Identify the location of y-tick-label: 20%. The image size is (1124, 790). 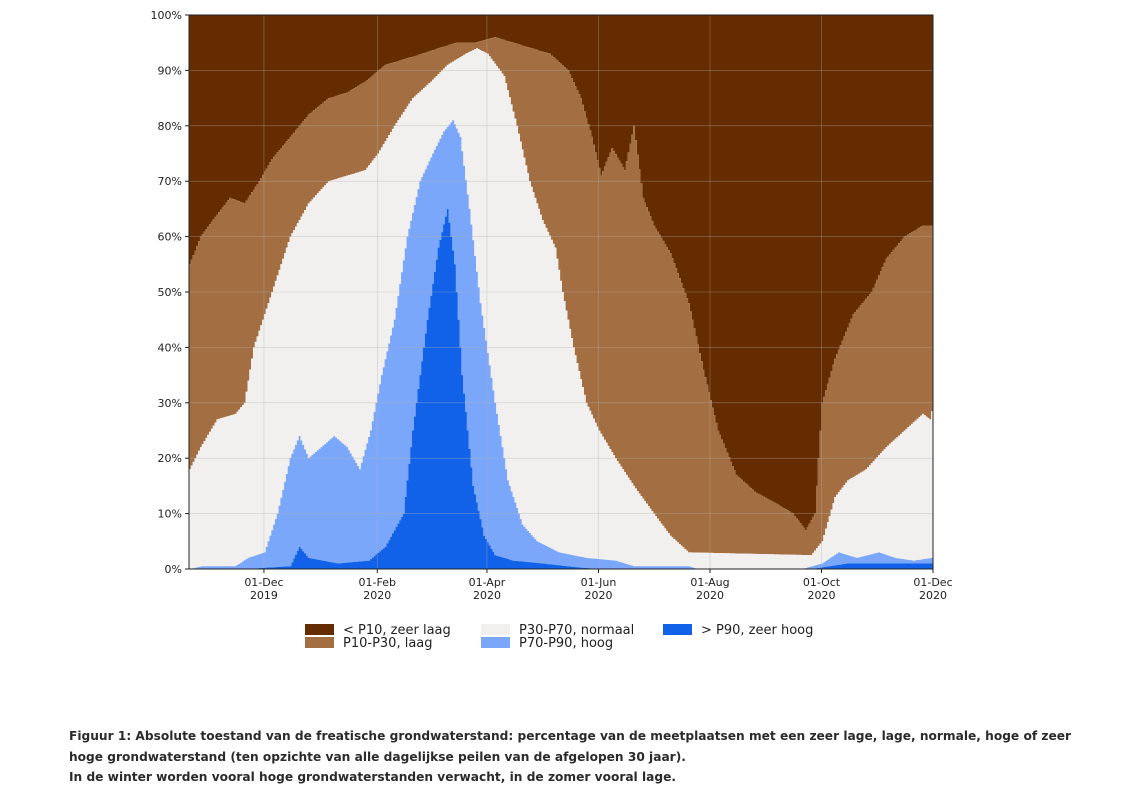
(170, 458).